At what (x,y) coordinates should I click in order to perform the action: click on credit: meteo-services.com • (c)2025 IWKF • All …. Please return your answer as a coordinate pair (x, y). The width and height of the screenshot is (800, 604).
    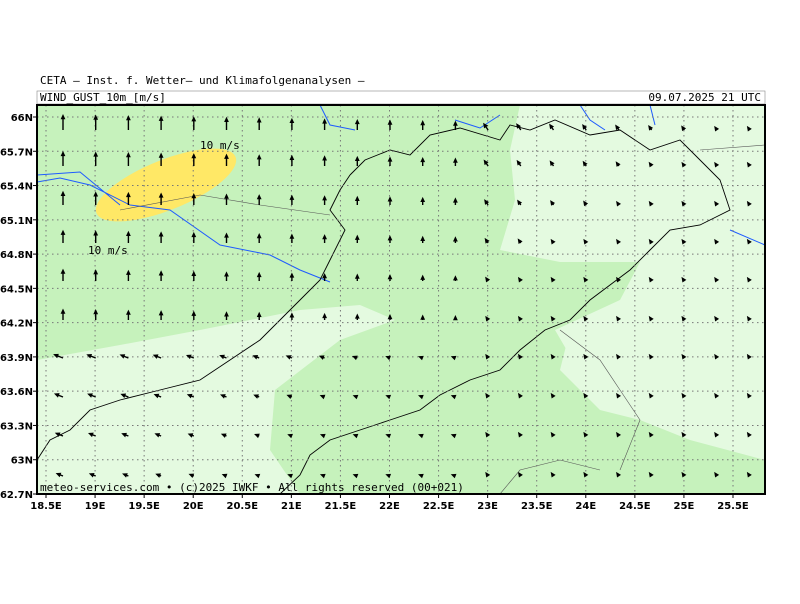
    Looking at the image, I should click on (252, 487).